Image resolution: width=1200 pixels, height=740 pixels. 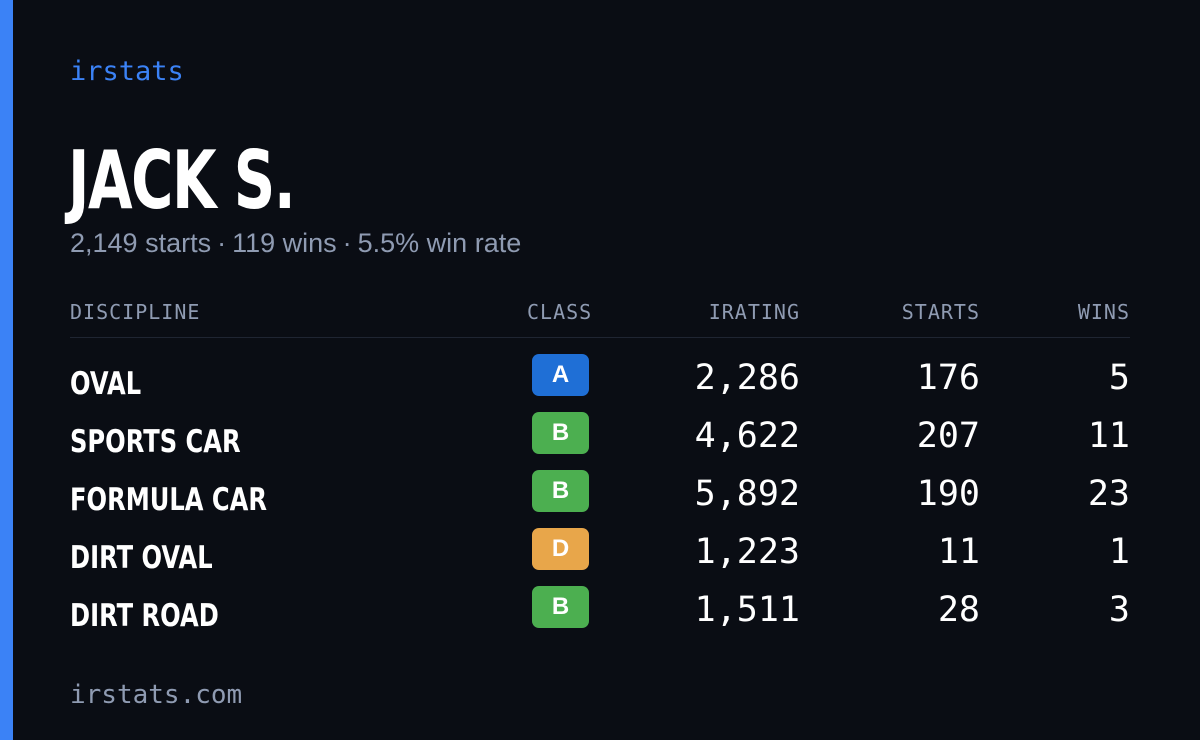 What do you see at coordinates (747, 378) in the screenshot?
I see `irating-value: 2,286` at bounding box center [747, 378].